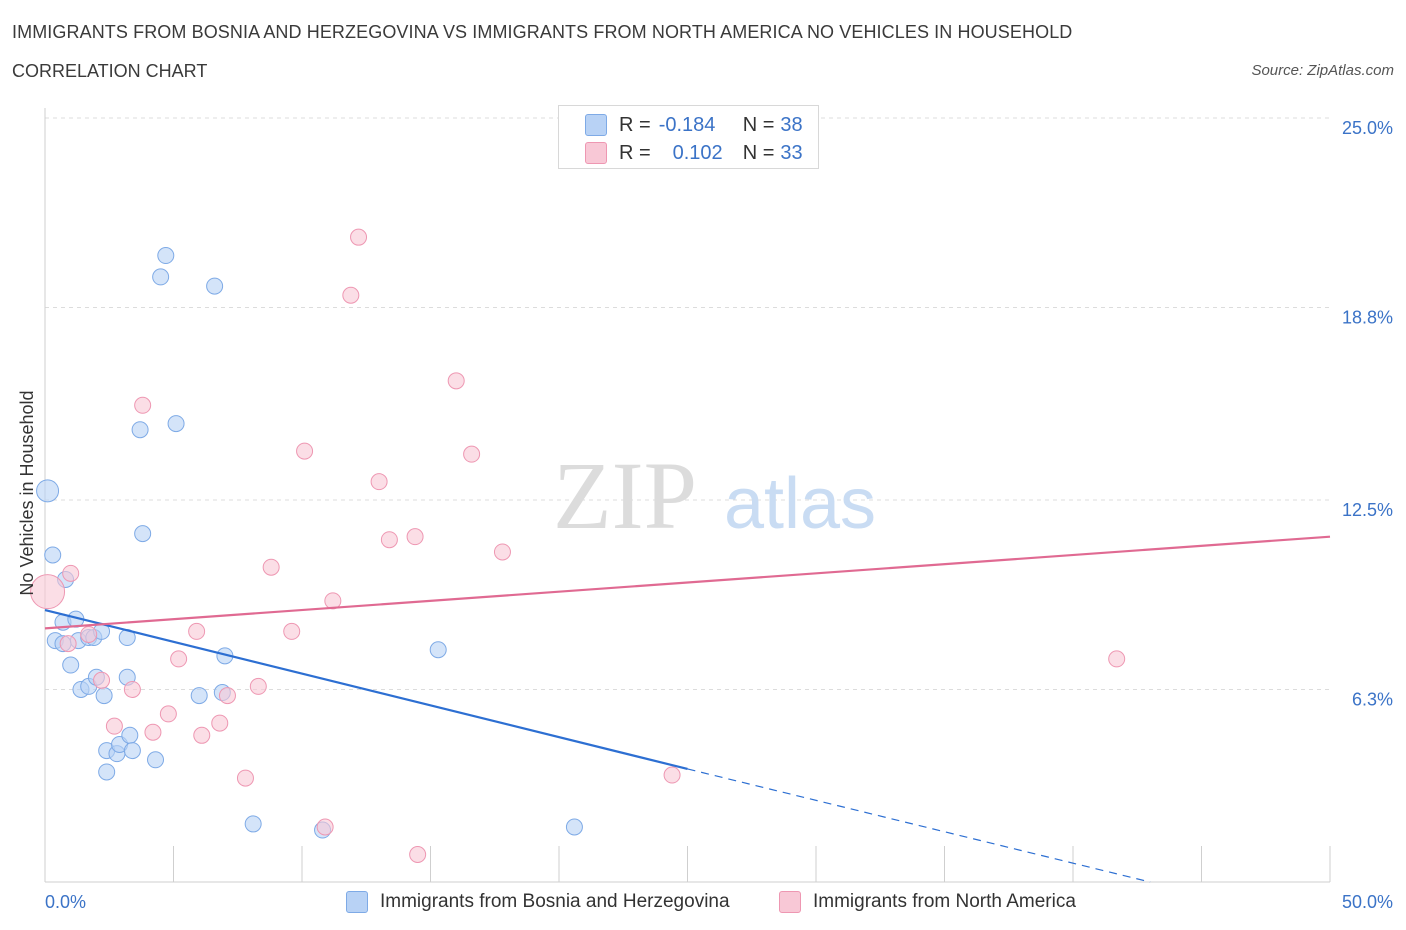 The width and height of the screenshot is (1406, 930). What do you see at coordinates (687, 124) in the screenshot?
I see `legend-r-value: -0.184` at bounding box center [687, 124].